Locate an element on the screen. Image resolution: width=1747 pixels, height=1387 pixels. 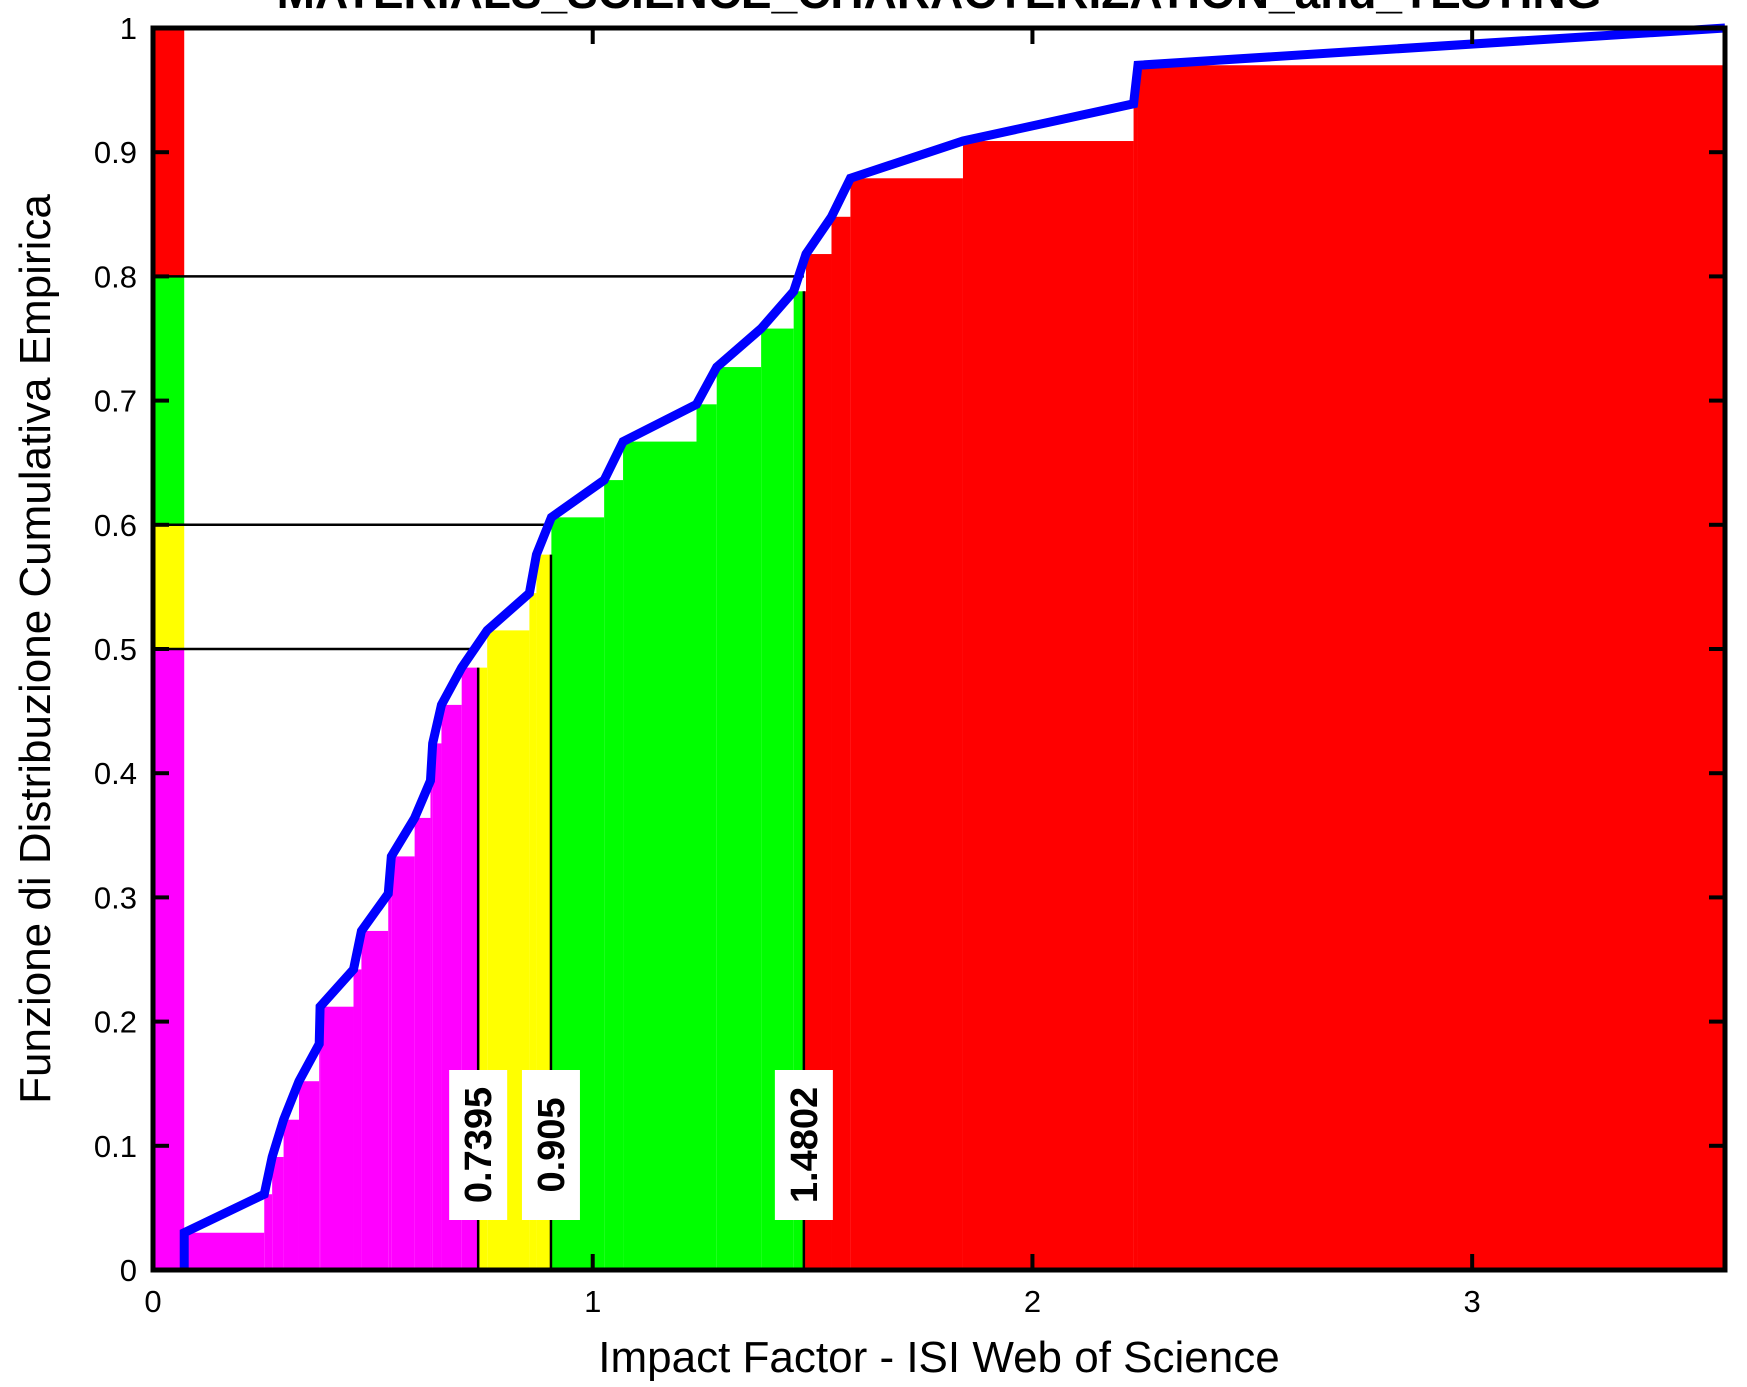
y-tick-label: 0.1 is located at coordinates (115, 1146).